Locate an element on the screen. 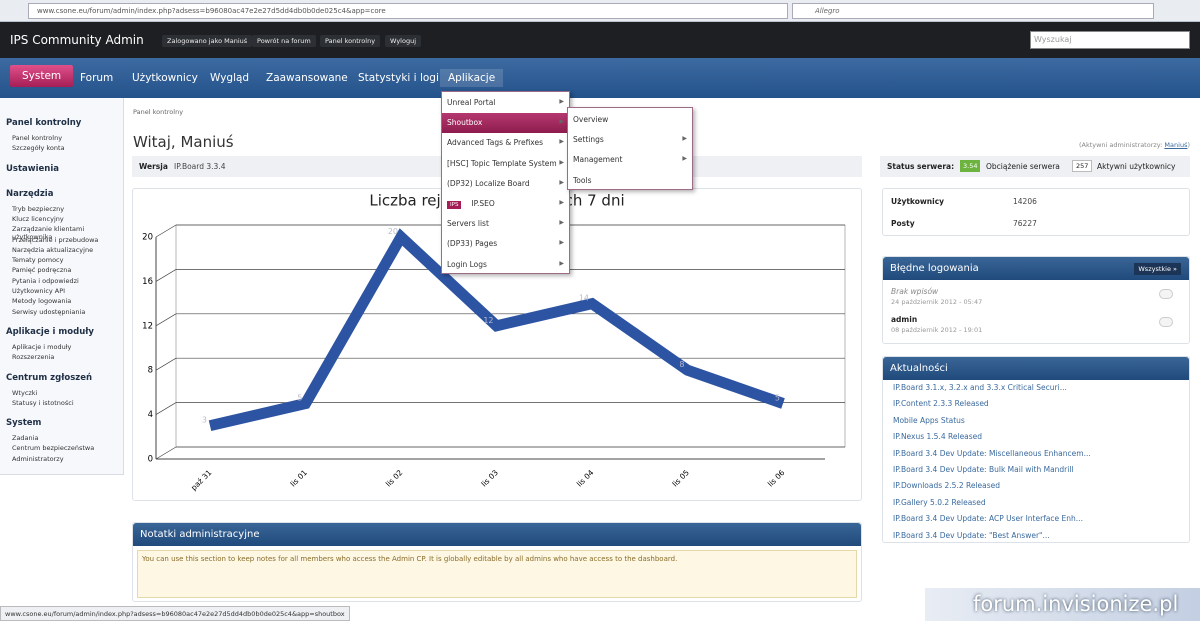  menu-item: IPS IP.SEO ▶ is located at coordinates (505, 204).